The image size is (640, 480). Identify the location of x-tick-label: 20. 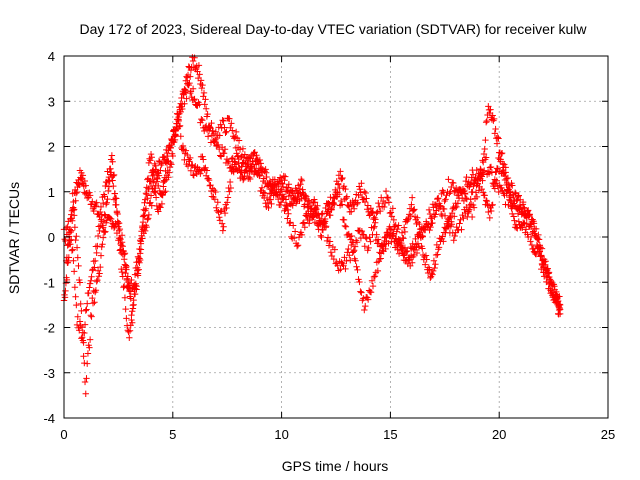
(499, 434).